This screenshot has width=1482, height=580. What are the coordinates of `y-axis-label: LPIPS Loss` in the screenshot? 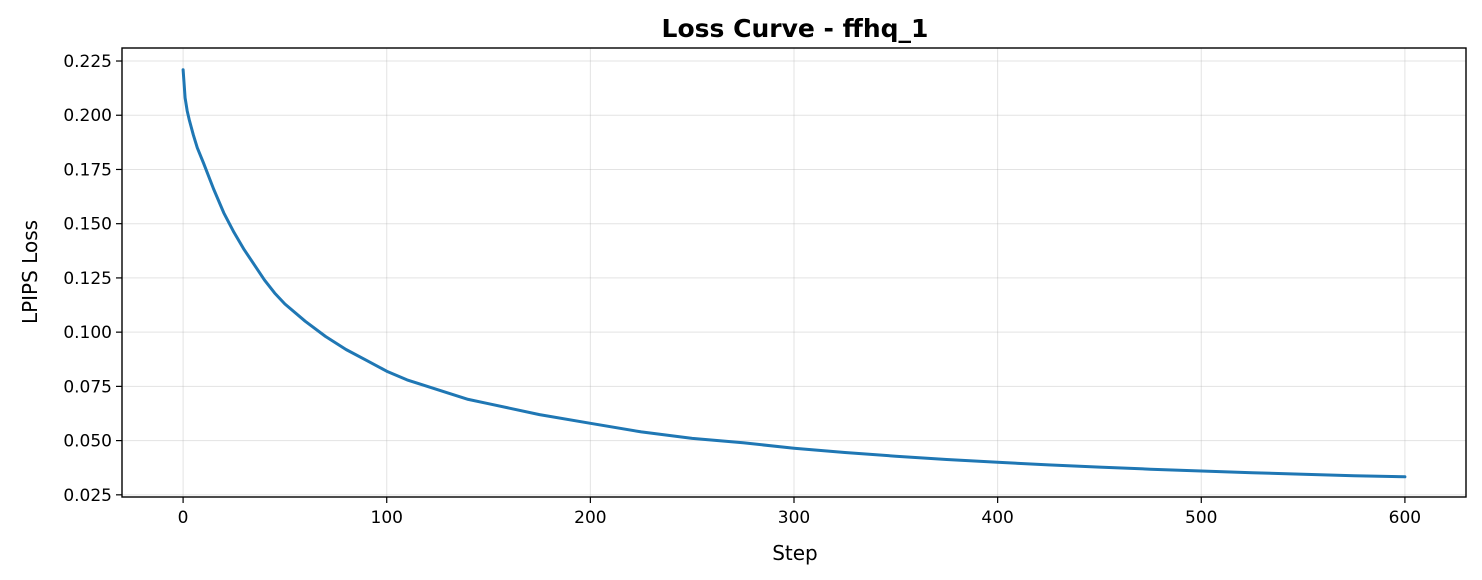 It's located at (30, 272).